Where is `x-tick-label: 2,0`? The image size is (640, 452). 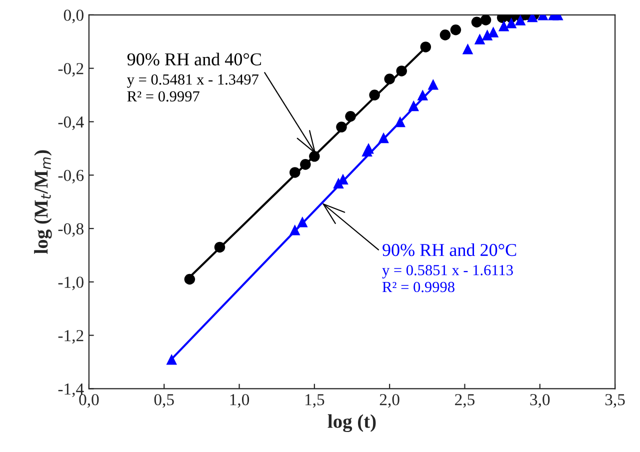
x-tick-label: 2,0 is located at coordinates (390, 401).